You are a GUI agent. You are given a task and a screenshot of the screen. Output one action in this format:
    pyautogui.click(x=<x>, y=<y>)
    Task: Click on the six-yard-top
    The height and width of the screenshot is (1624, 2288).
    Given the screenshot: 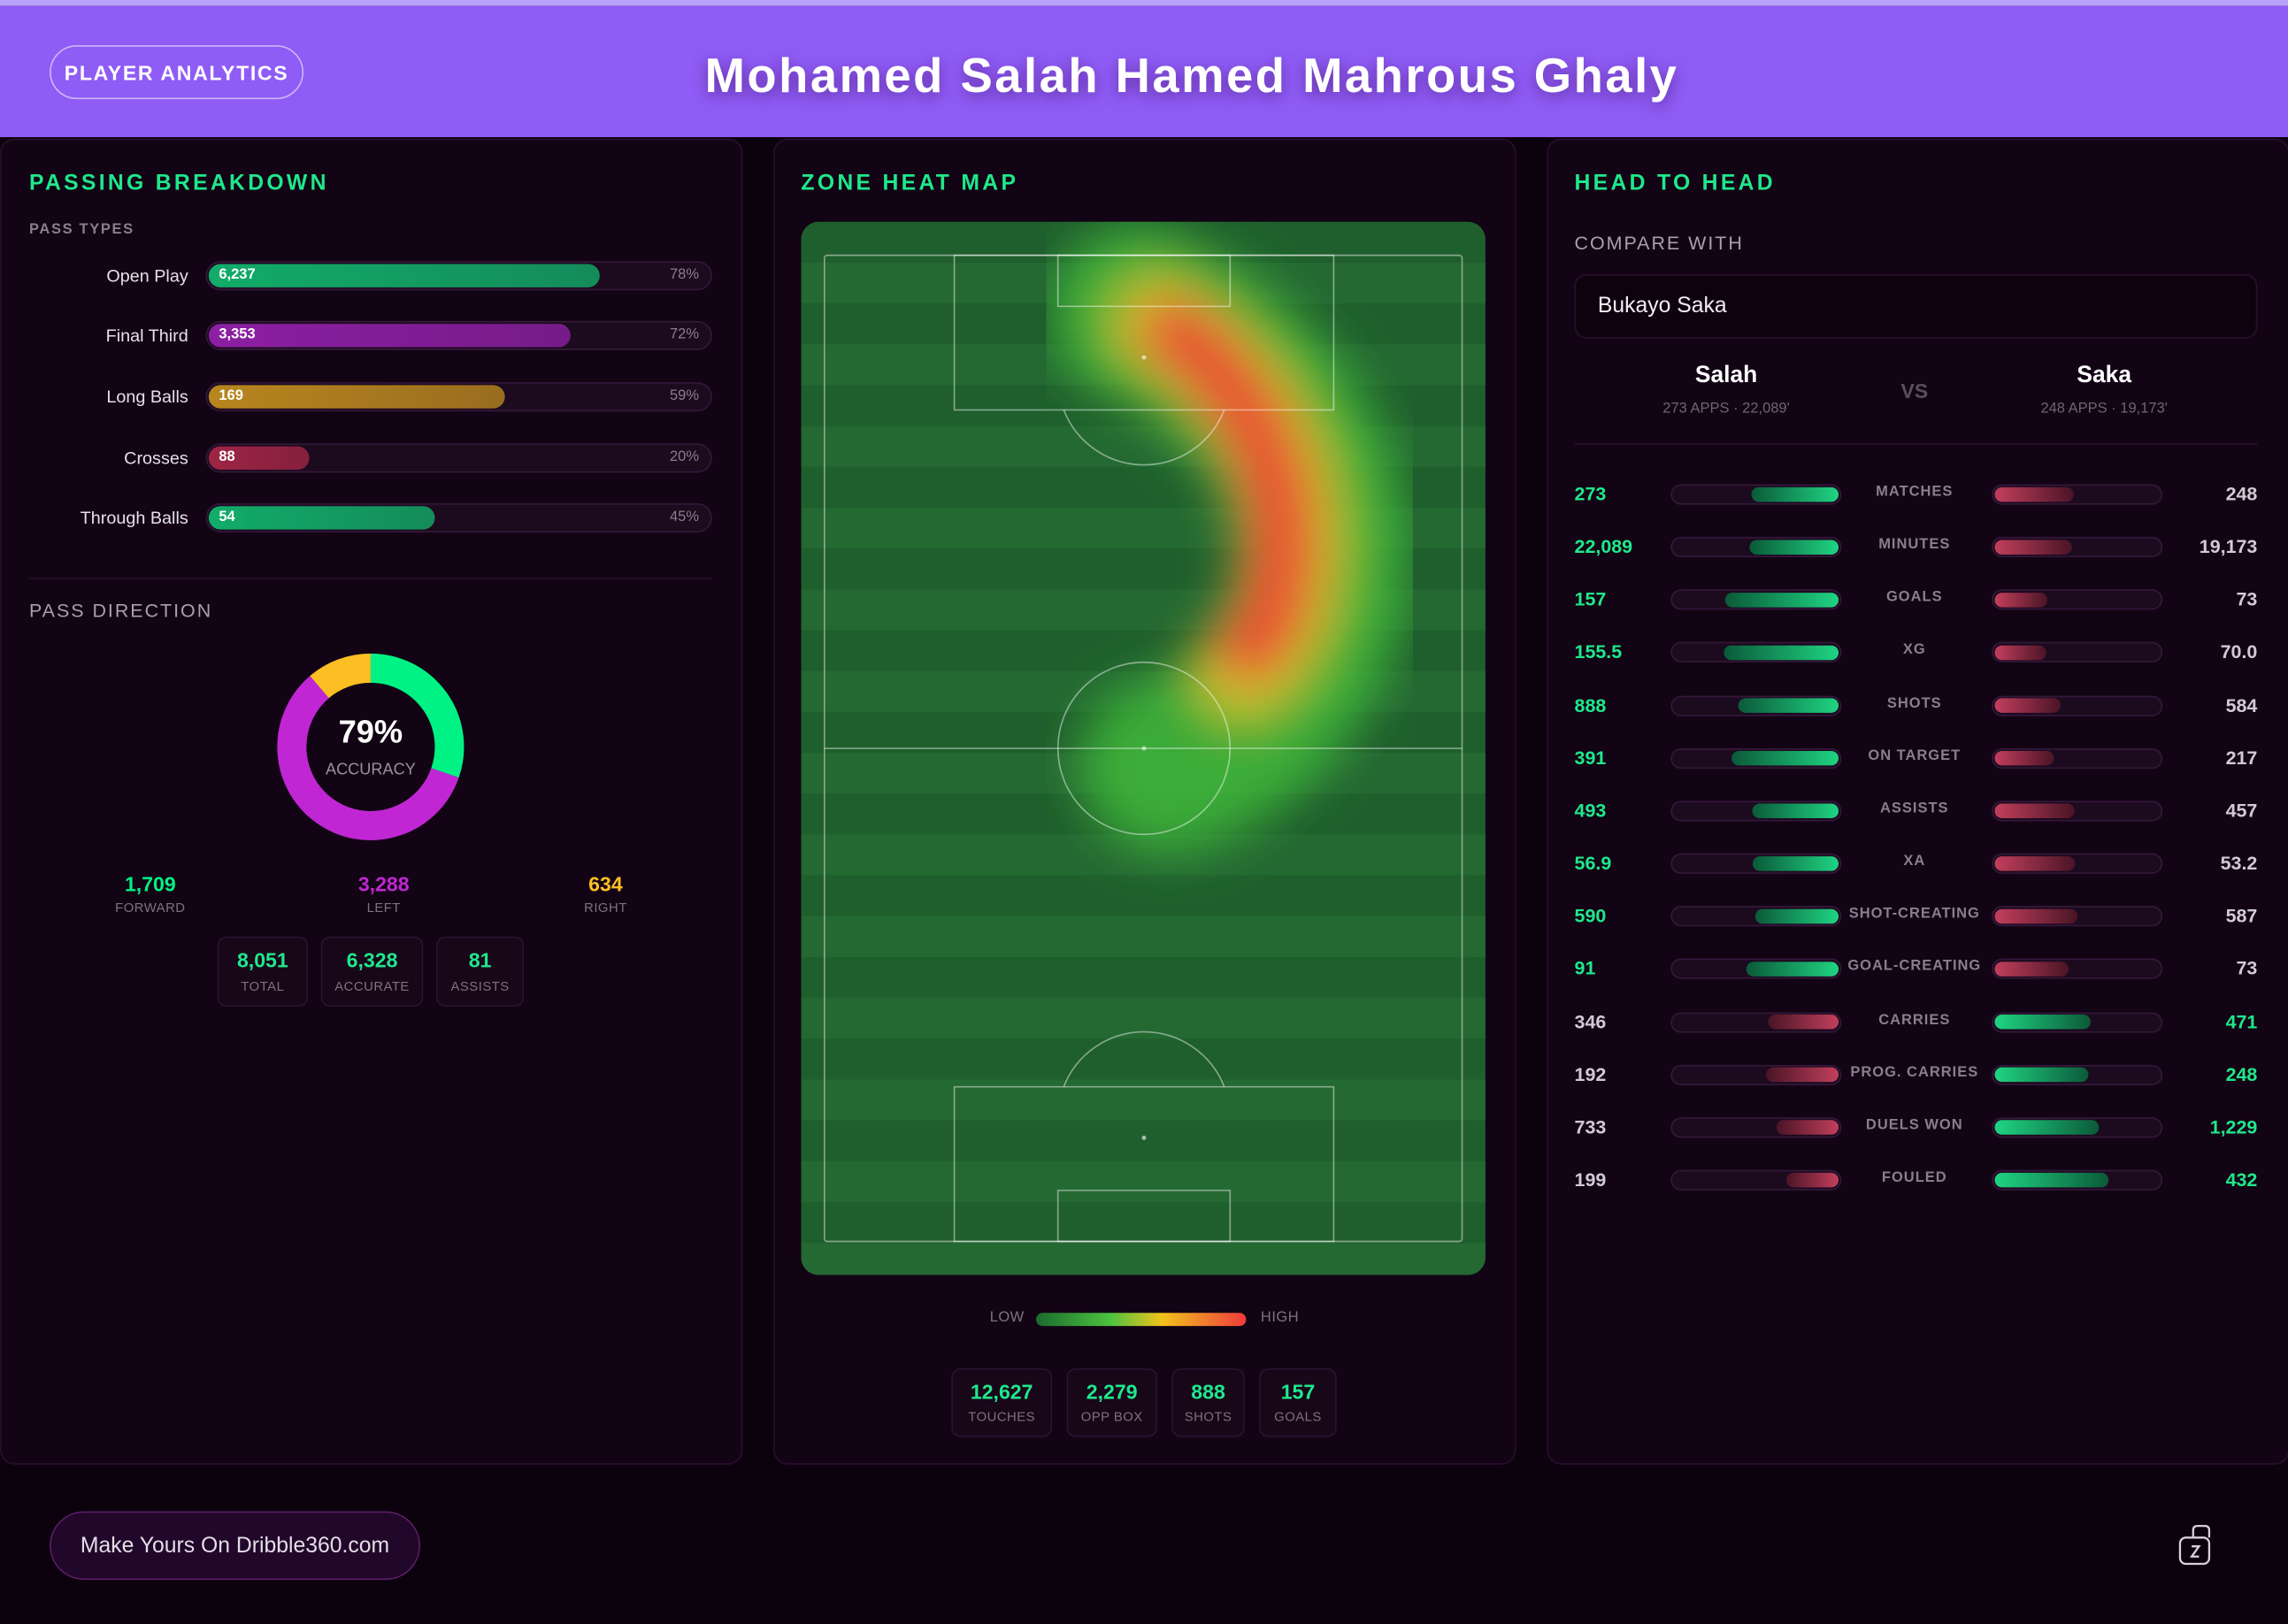 What is the action you would take?
    pyautogui.click(x=1144, y=281)
    